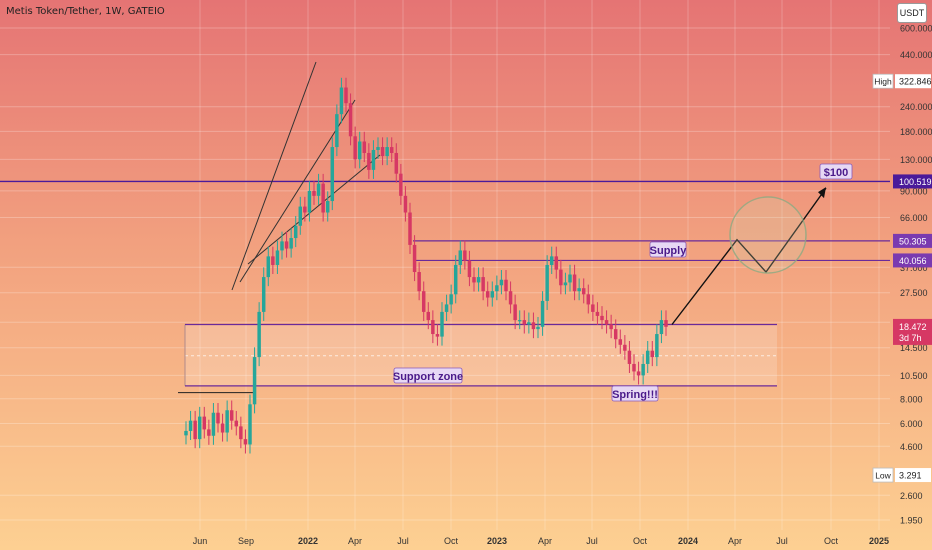 Image resolution: width=932 pixels, height=550 pixels. I want to click on last-price-countdown: 3d 7h, so click(910, 338).